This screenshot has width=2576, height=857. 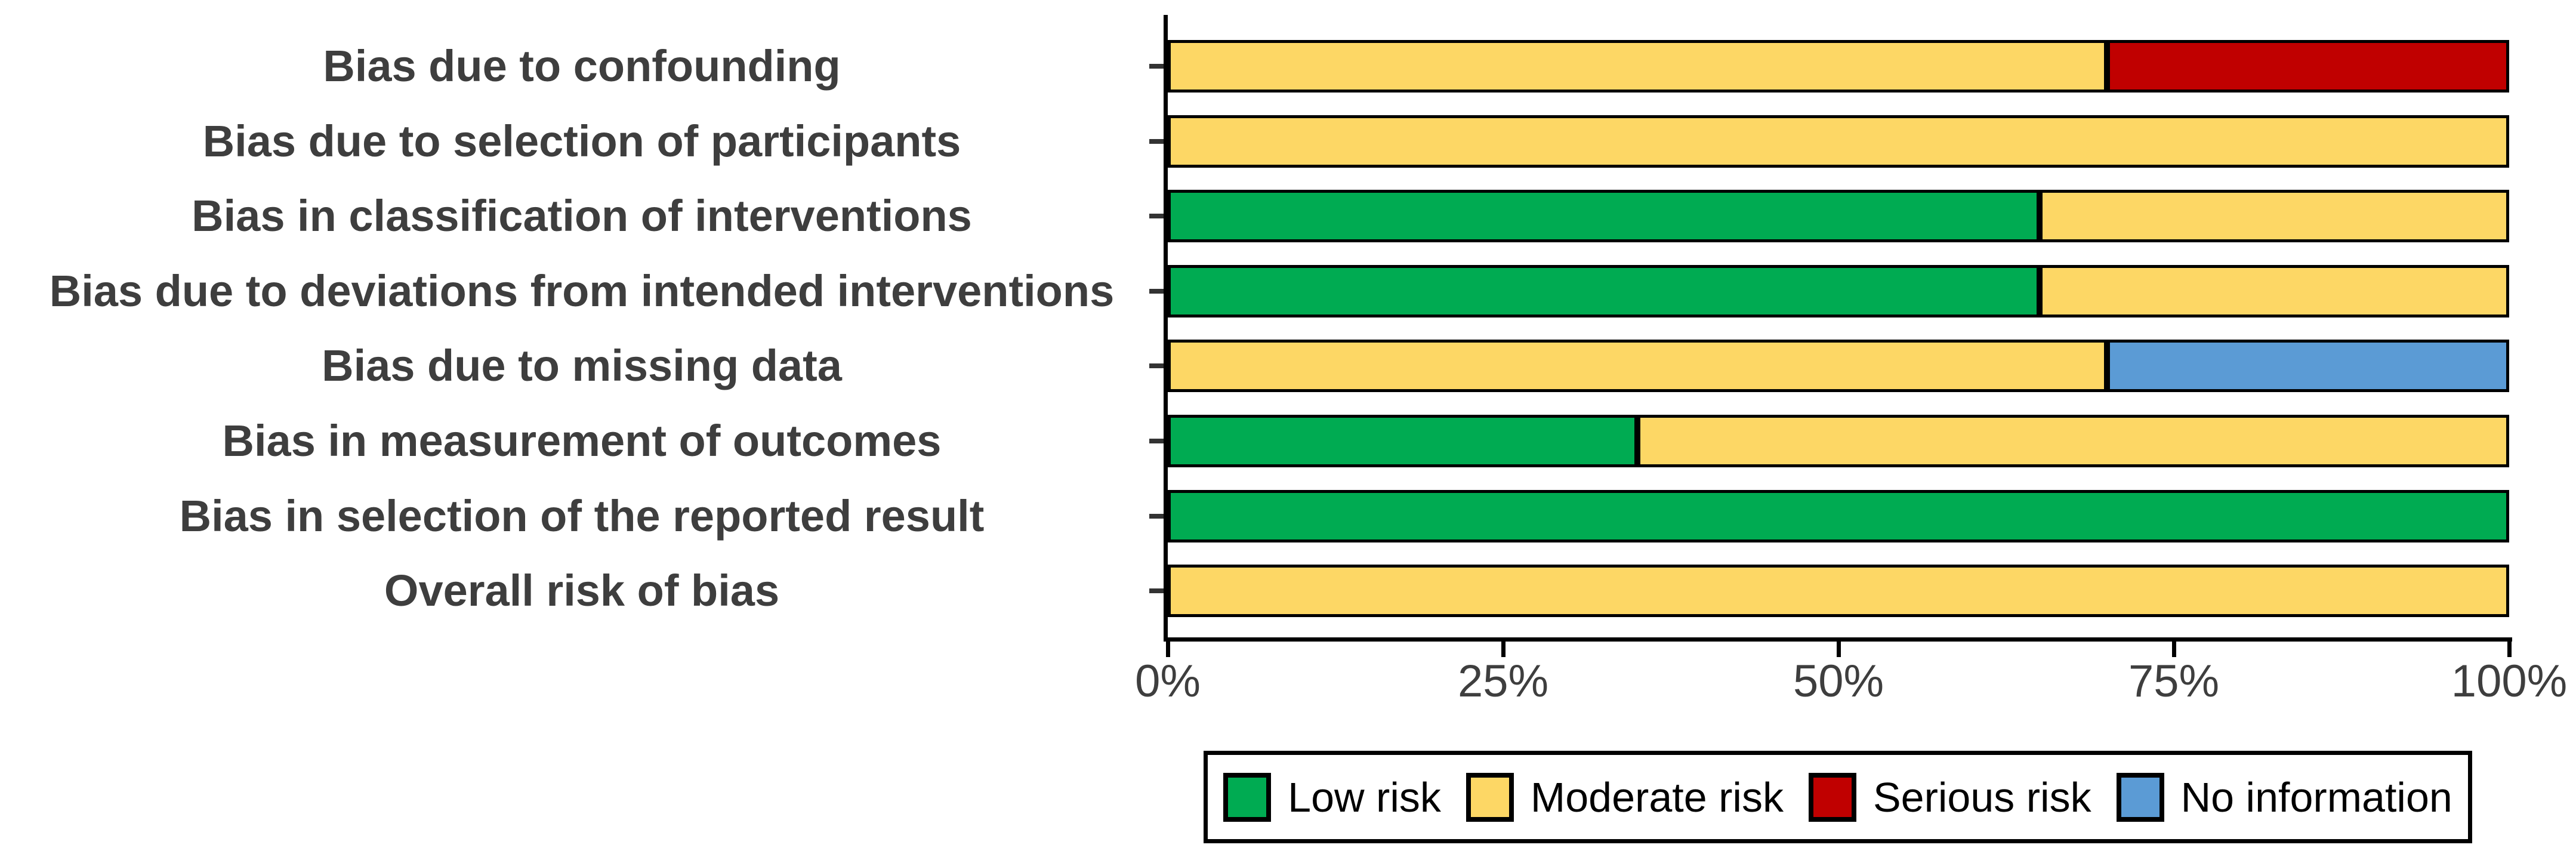 What do you see at coordinates (1839, 681) in the screenshot?
I see `x-axis-tick-label: 50%` at bounding box center [1839, 681].